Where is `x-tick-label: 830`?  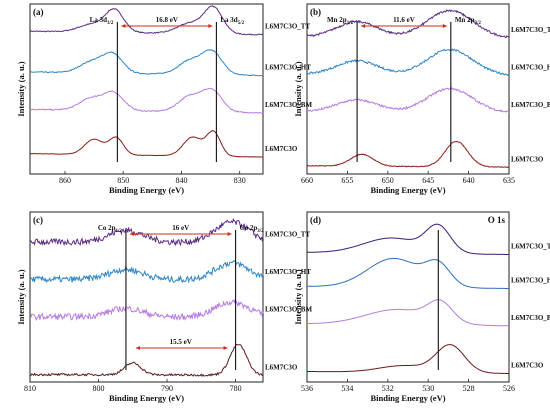
x-tick-label: 830 is located at coordinates (240, 180).